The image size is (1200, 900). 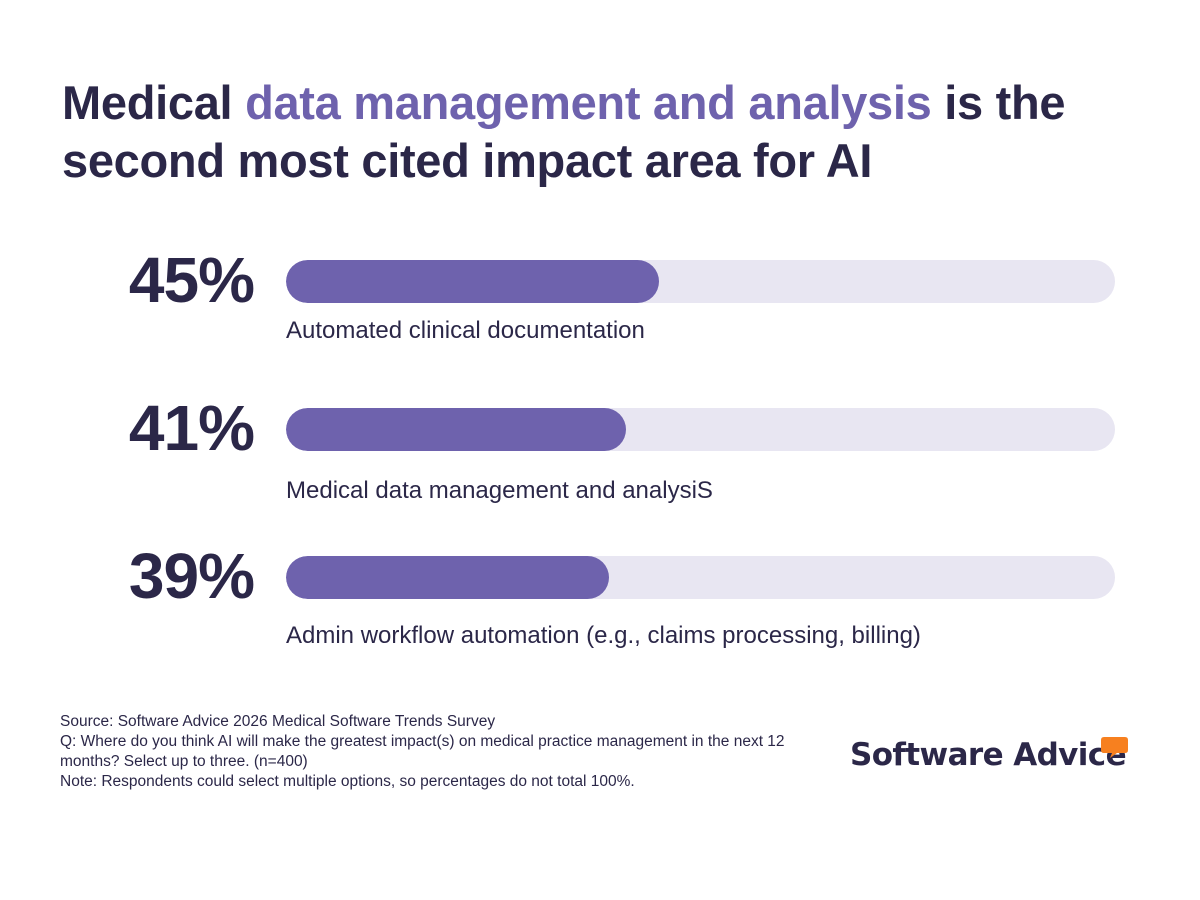 What do you see at coordinates (191, 428) in the screenshot?
I see `bar-value-label: 41%` at bounding box center [191, 428].